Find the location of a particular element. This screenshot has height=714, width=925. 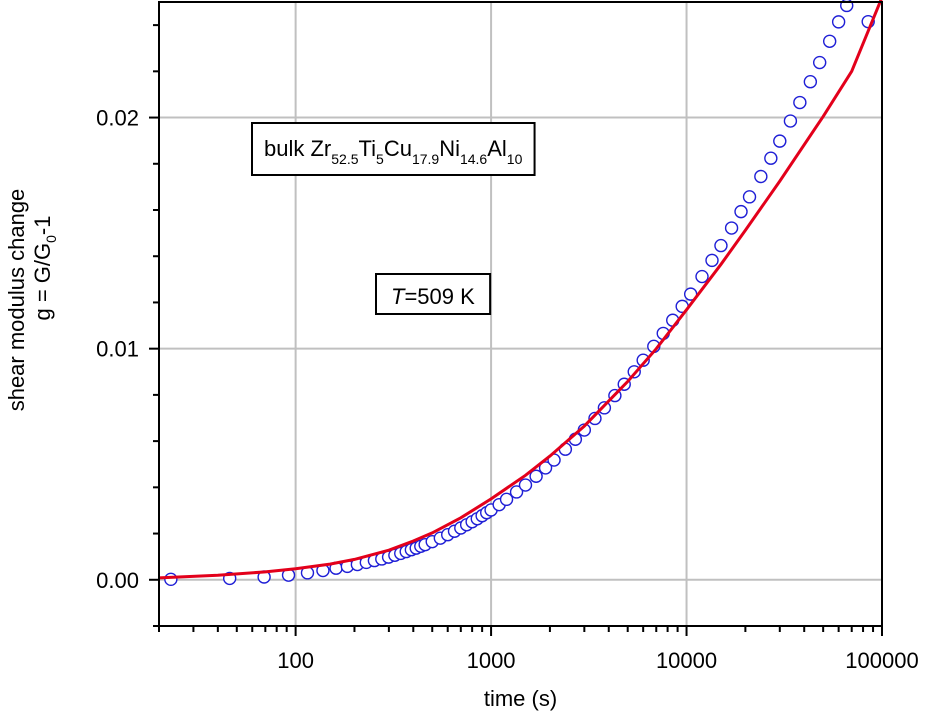

temperature-annotation: T=509 K is located at coordinates (433, 294).